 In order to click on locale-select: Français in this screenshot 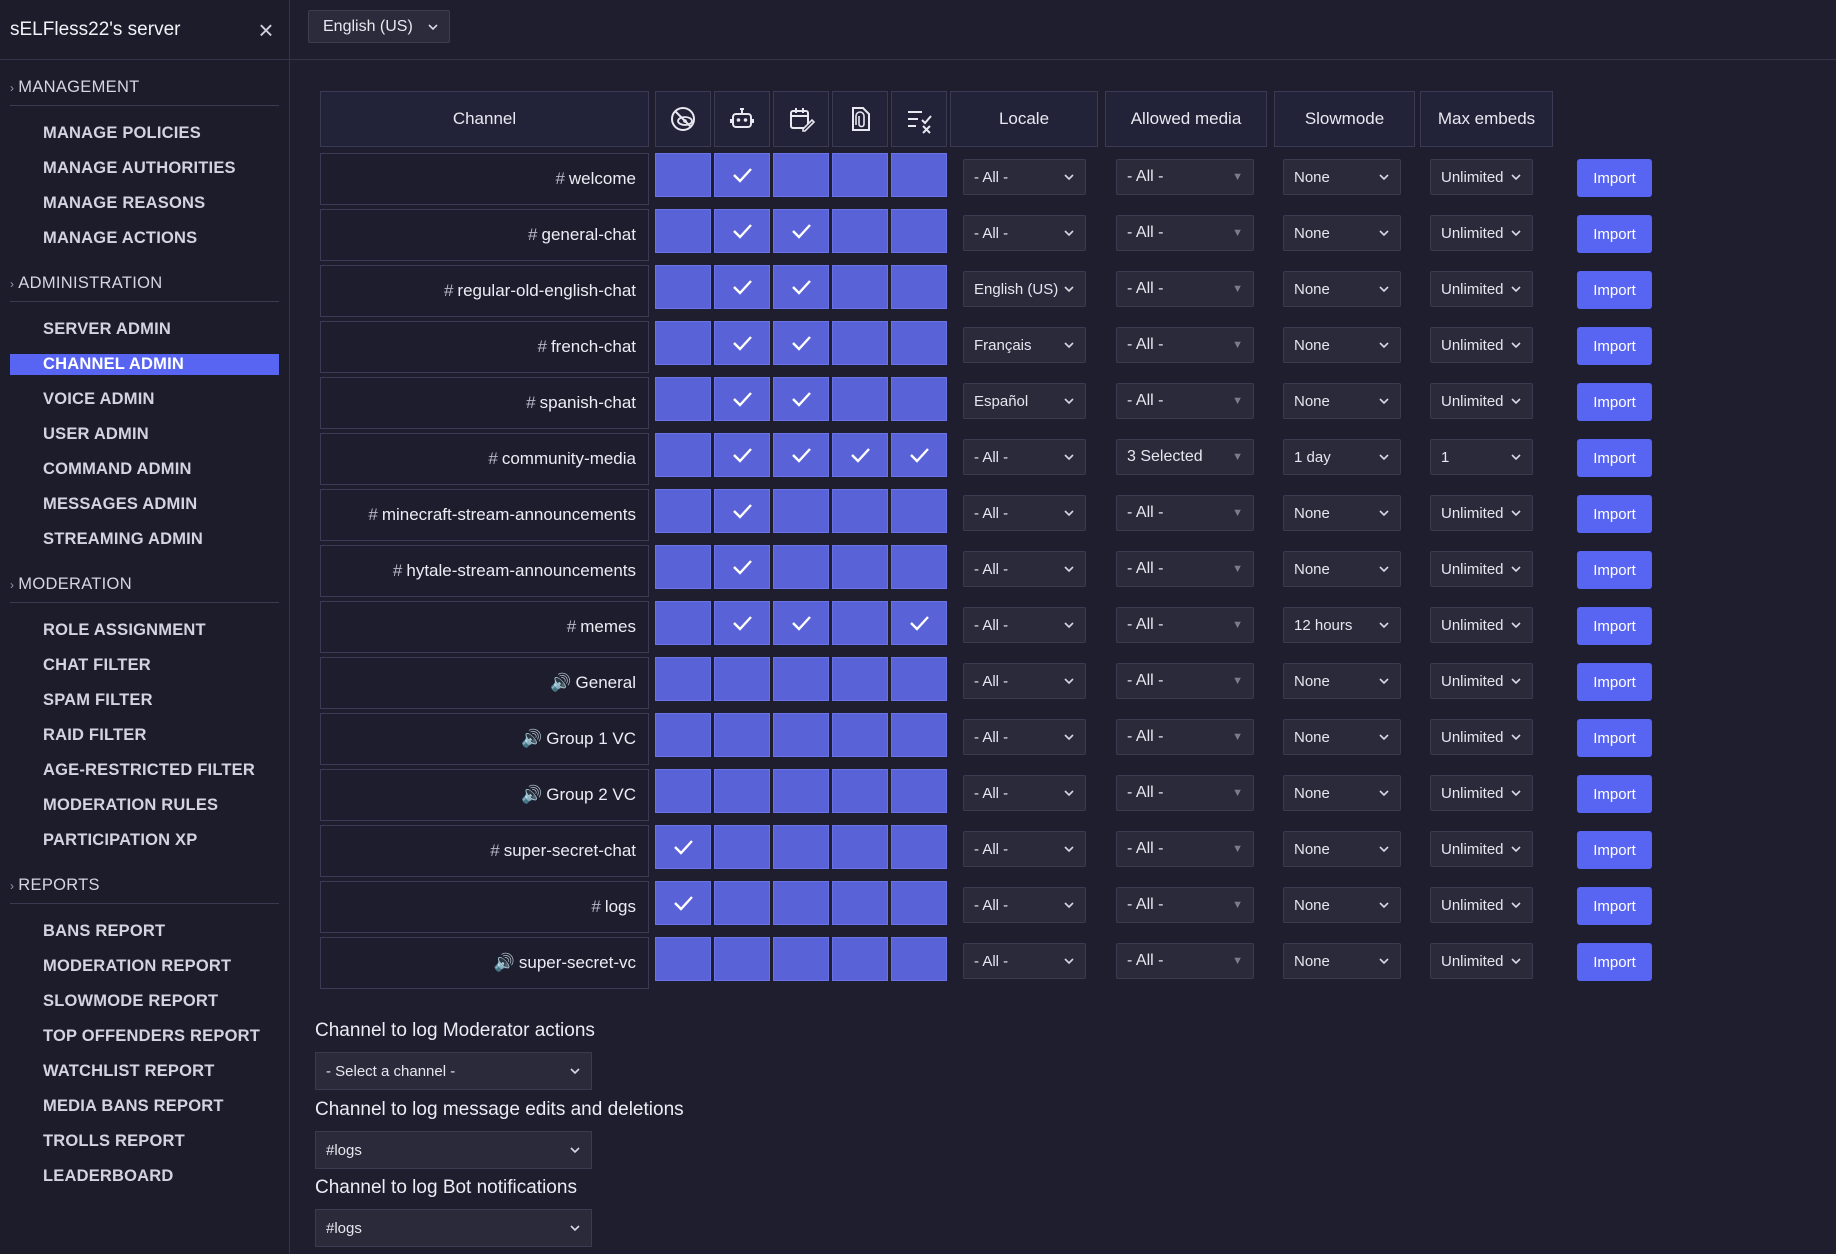, I will do `click(1024, 345)`.